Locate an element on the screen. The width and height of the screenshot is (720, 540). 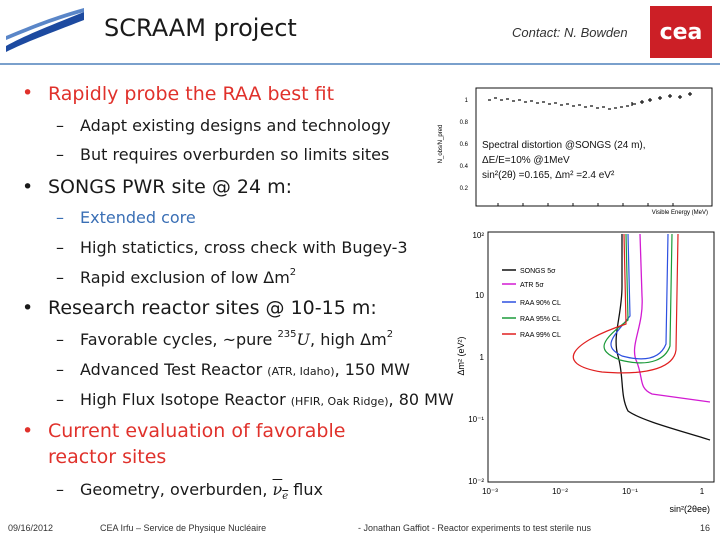
sub-extended-core: Extended core is located at coordinates (138, 217).